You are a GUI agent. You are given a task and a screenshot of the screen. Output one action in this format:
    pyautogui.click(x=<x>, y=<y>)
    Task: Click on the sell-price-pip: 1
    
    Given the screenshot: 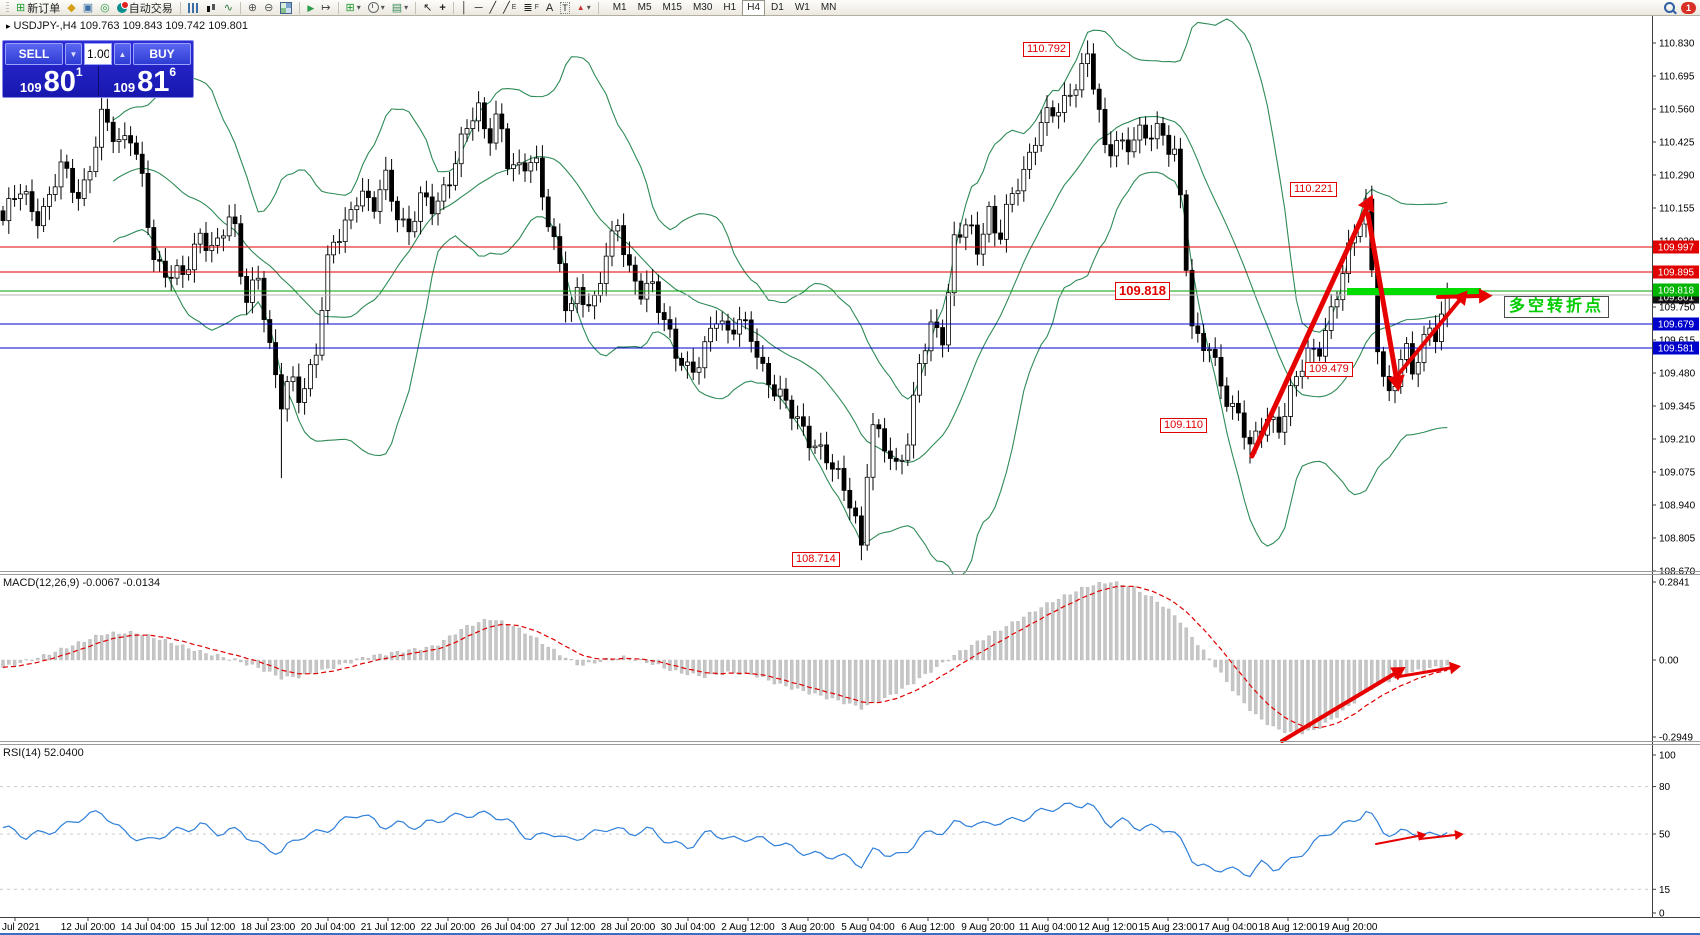 What is the action you would take?
    pyautogui.click(x=79, y=72)
    